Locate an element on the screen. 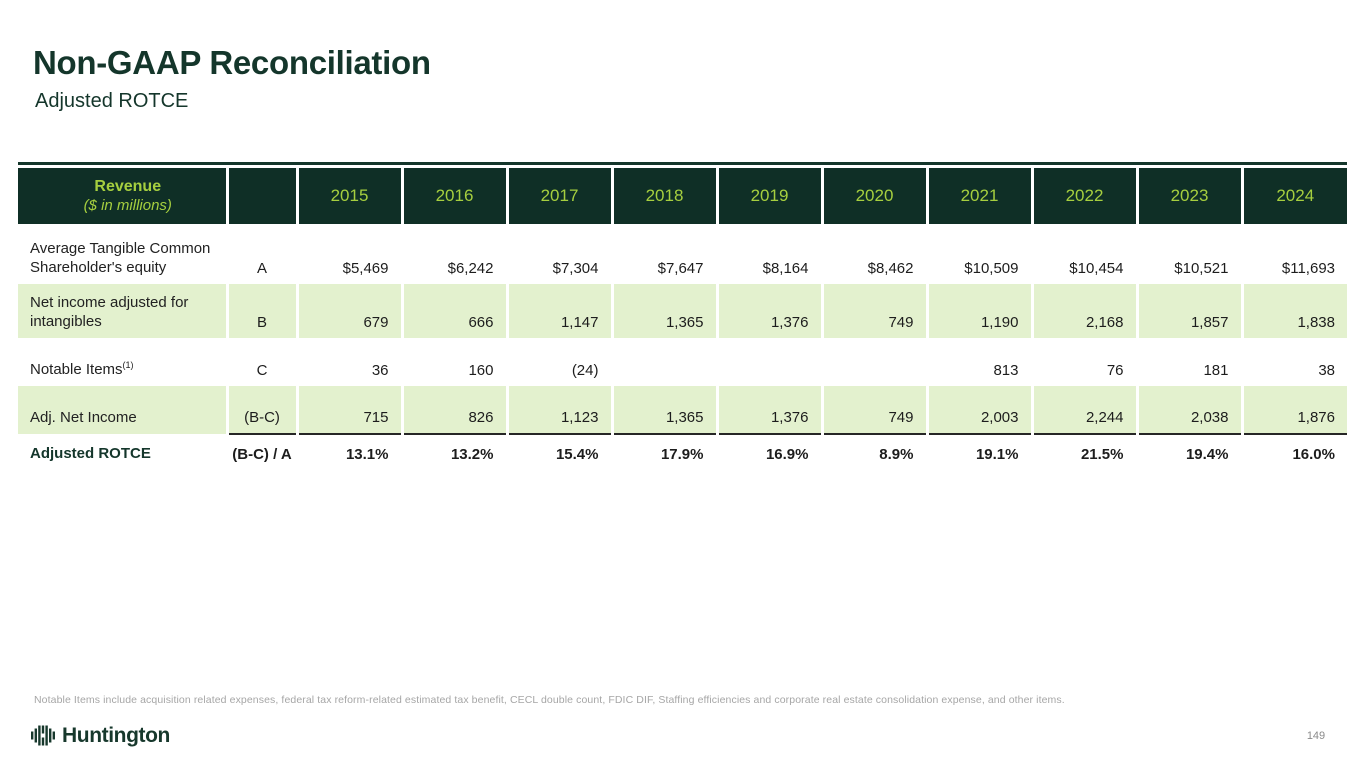 This screenshot has height=768, width=1365. value-cell: 666 is located at coordinates (455, 311).